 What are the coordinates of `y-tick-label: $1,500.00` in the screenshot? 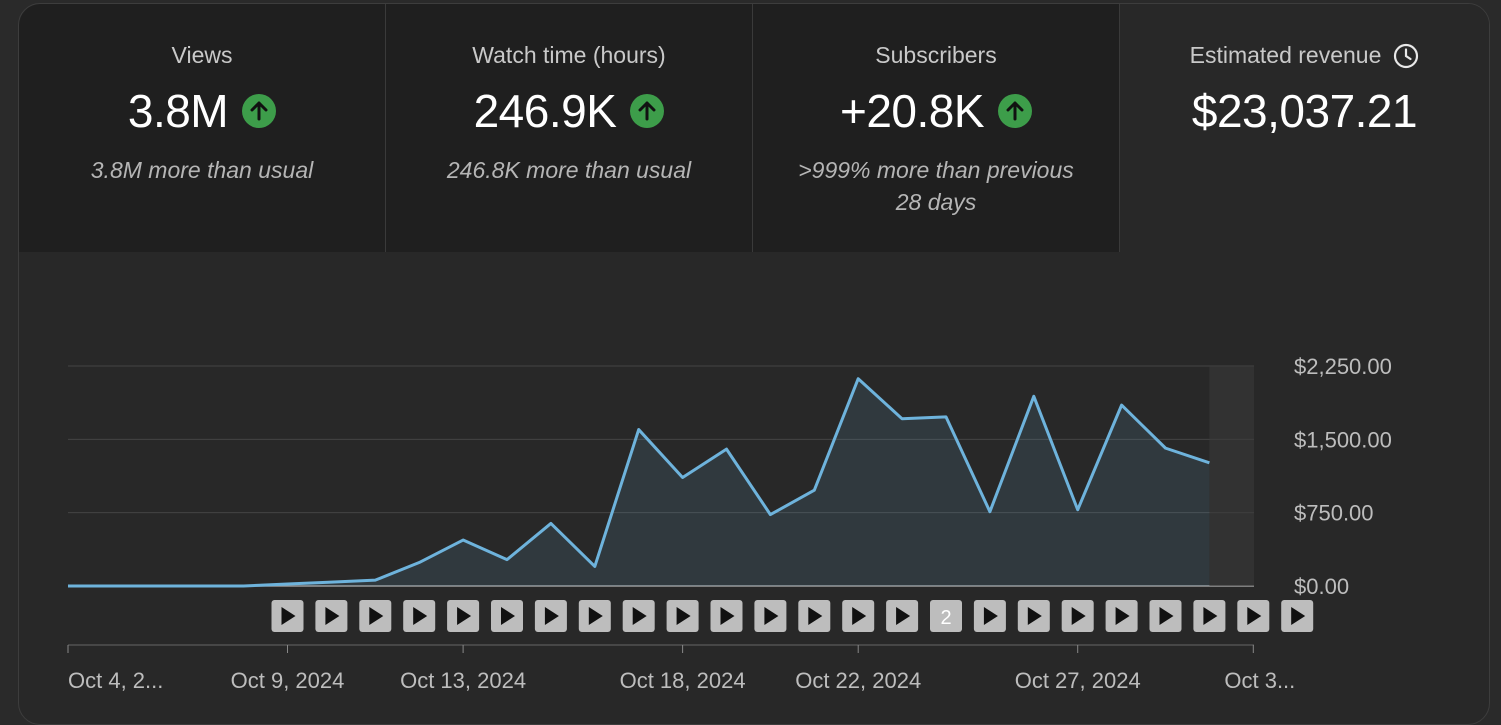 It's located at (1343, 439).